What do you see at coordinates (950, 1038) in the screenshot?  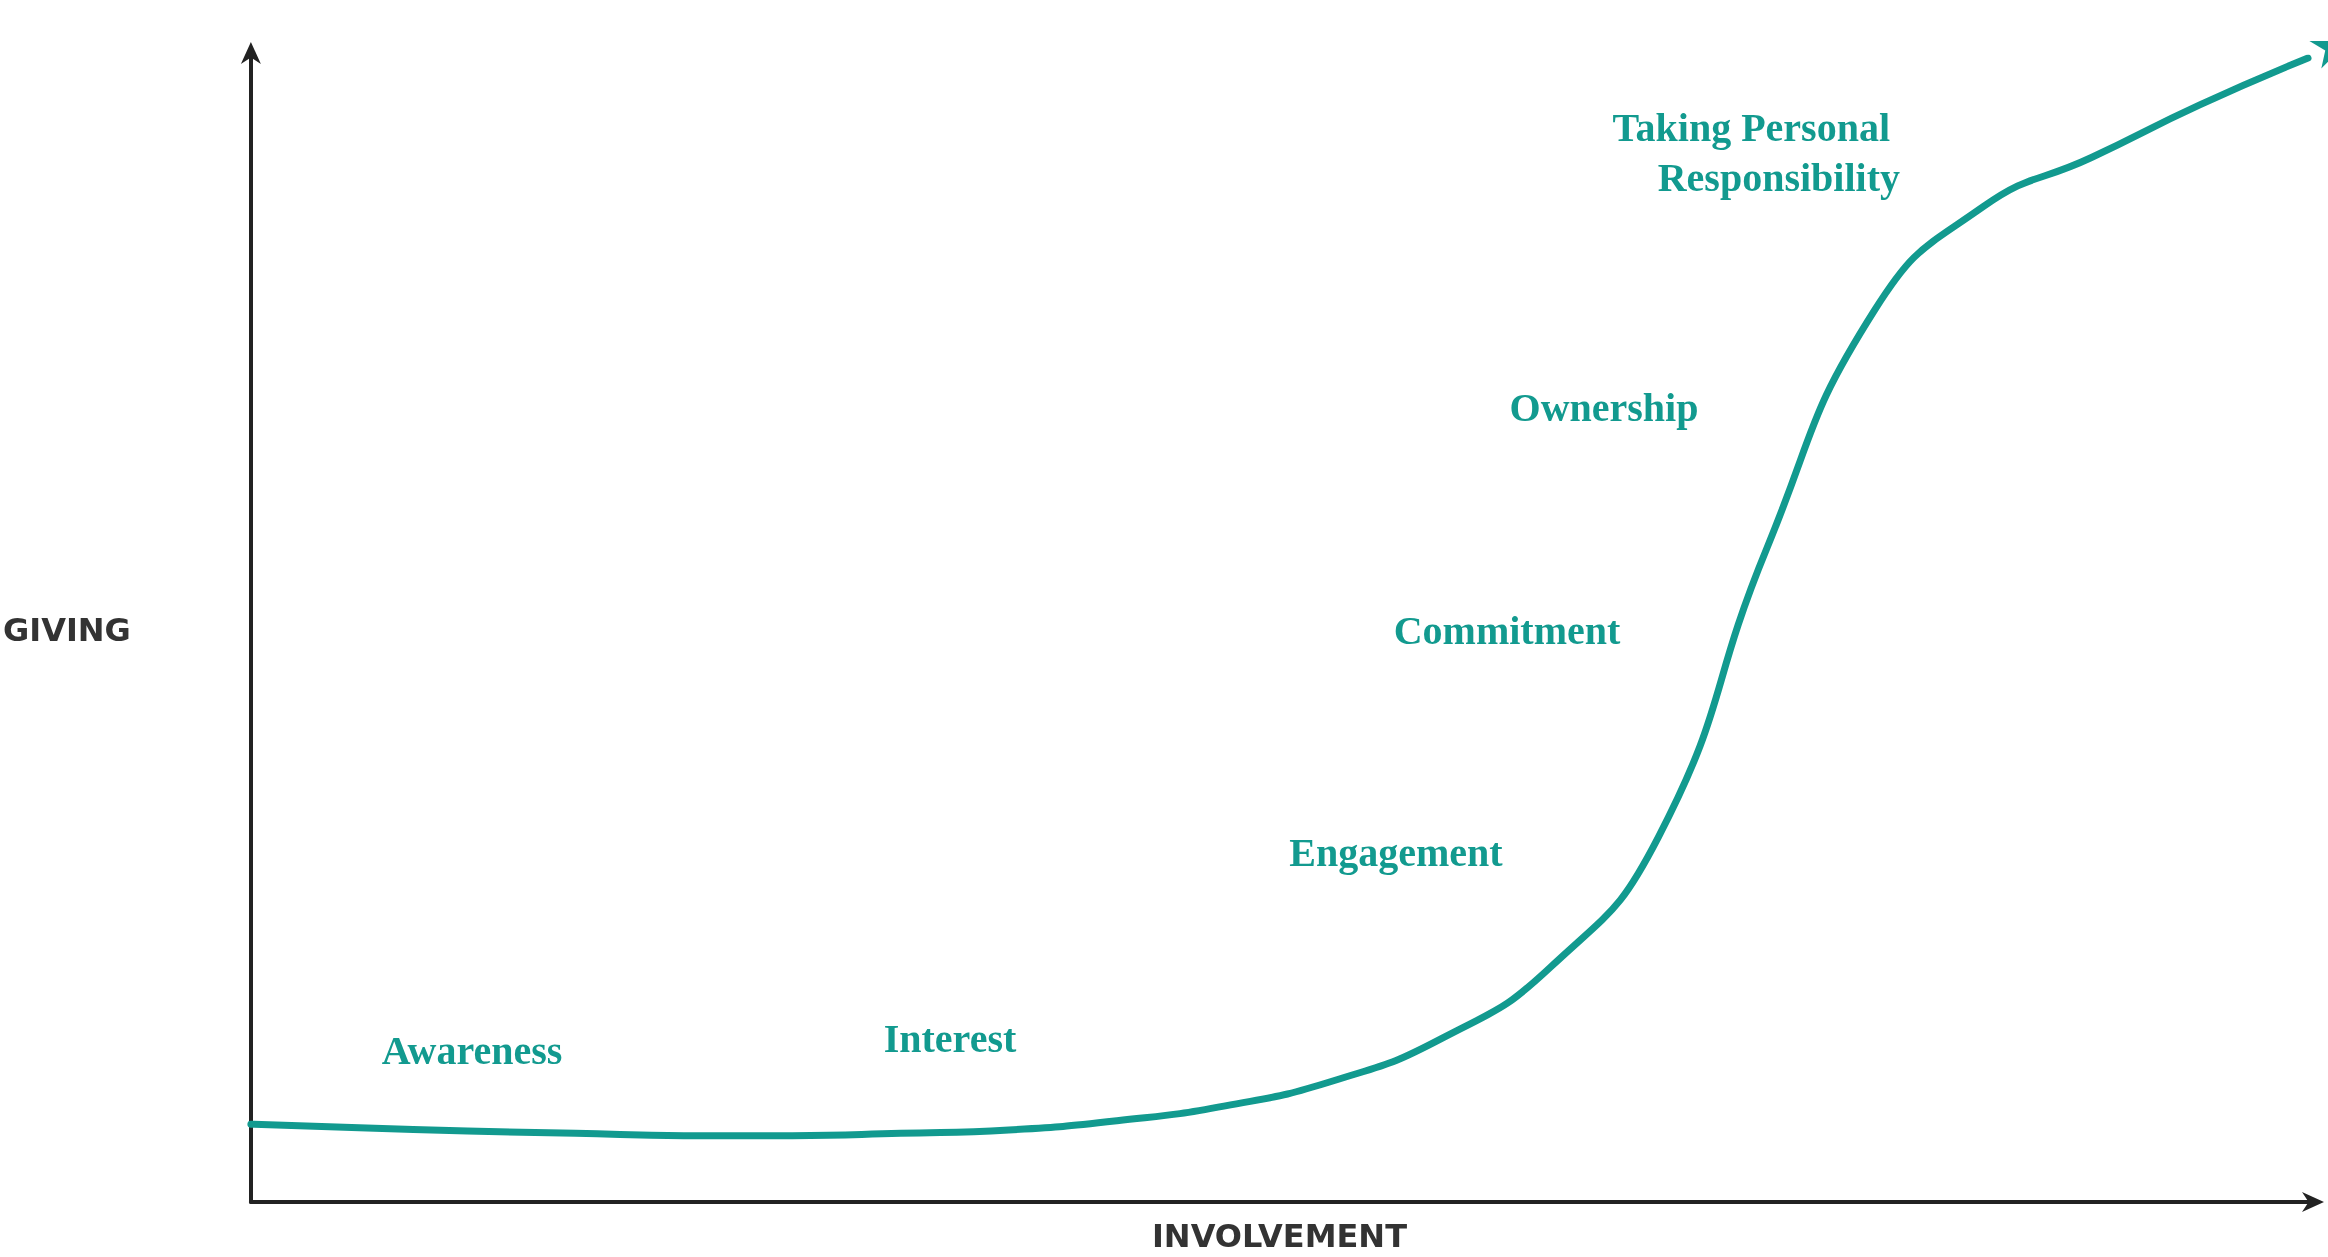 I see `annotation: Interest` at bounding box center [950, 1038].